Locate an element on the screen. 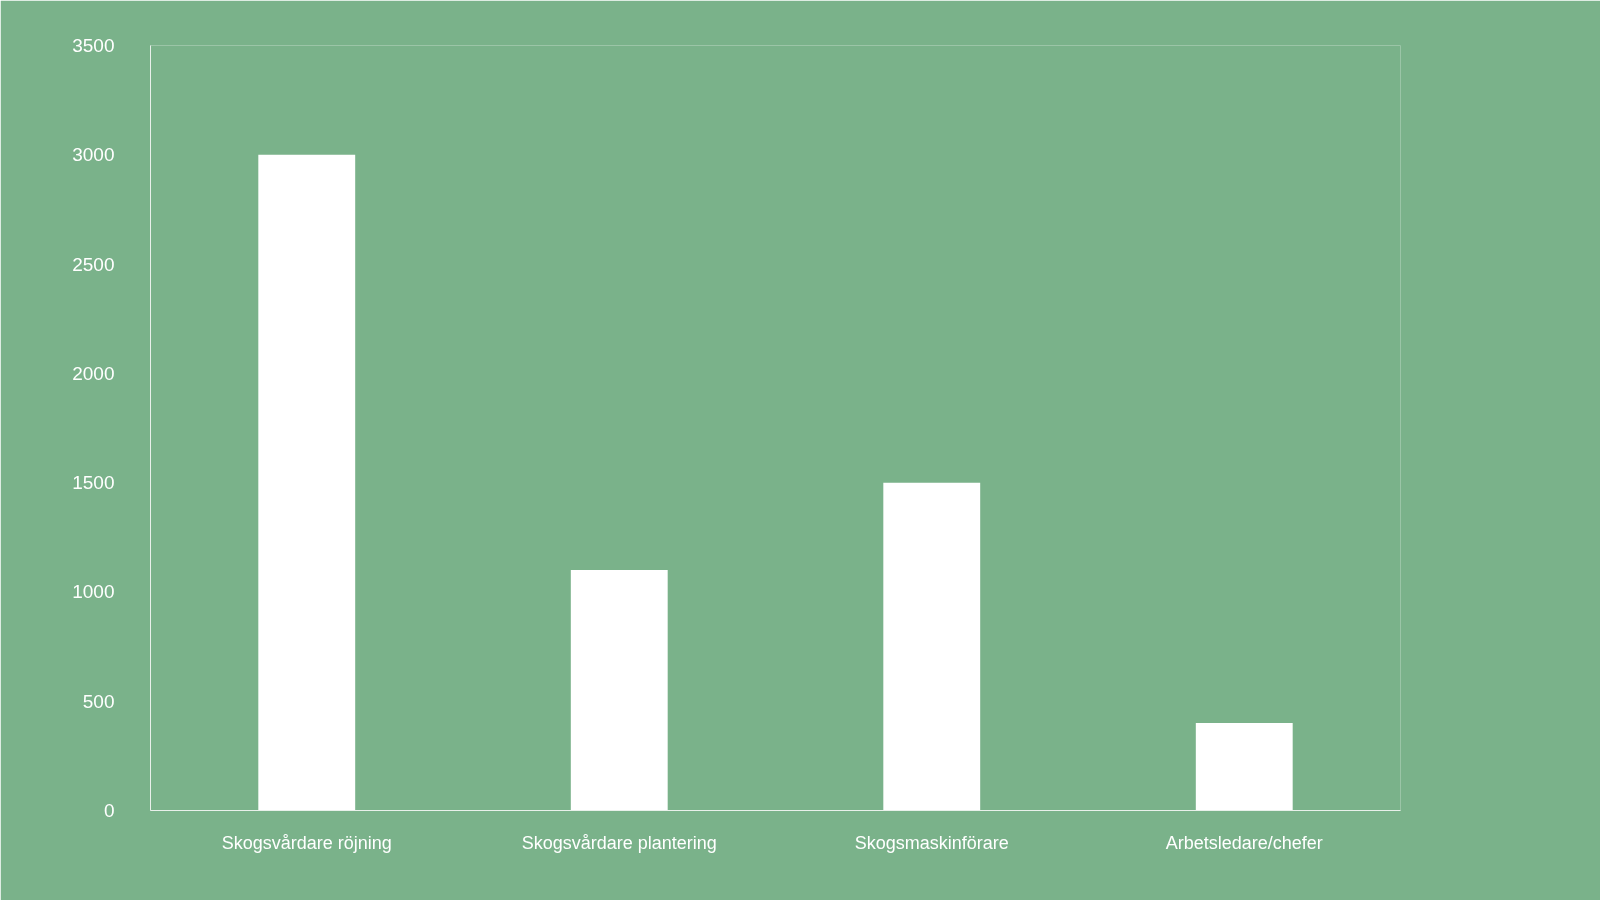 The height and width of the screenshot is (900, 1600). x-tick-label: Skogsvårdare plantering is located at coordinates (619, 842).